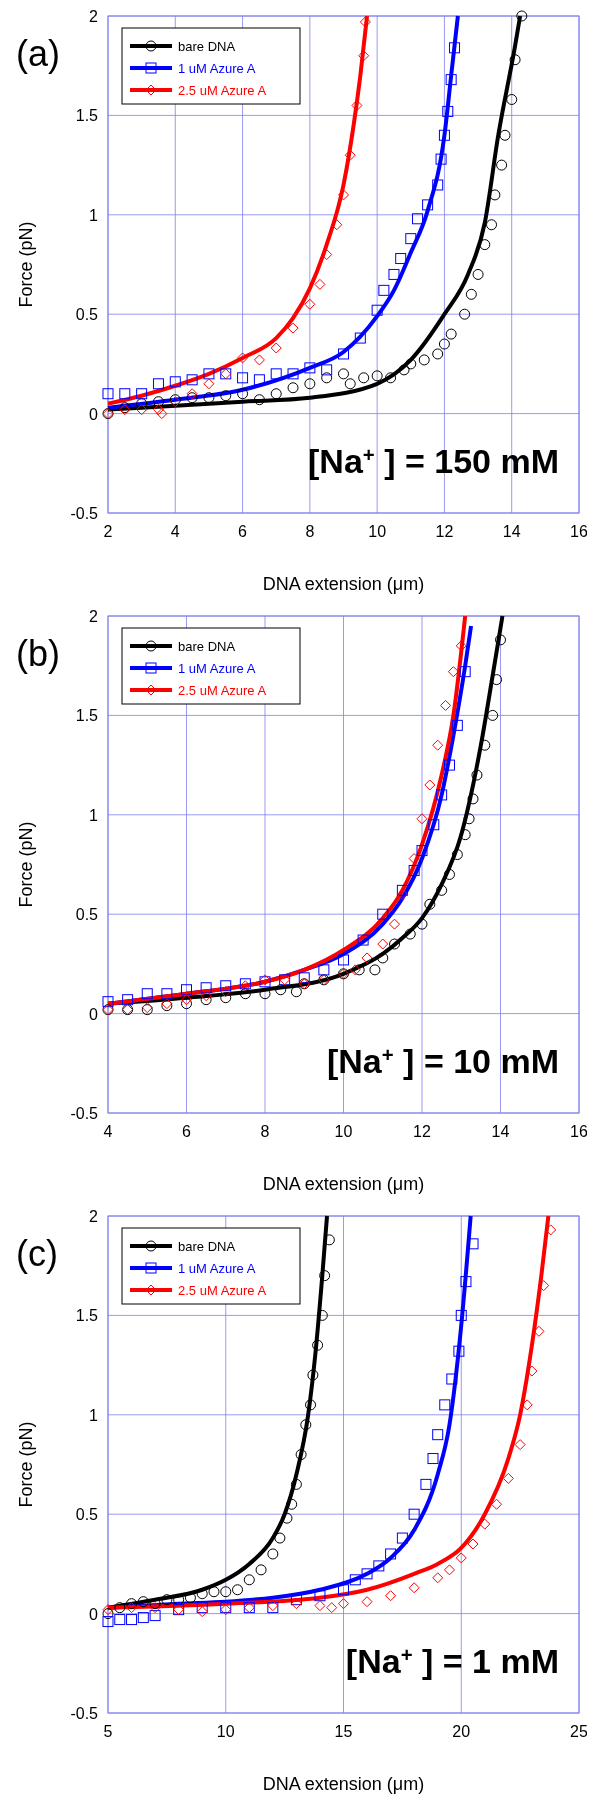 The height and width of the screenshot is (1804, 595). What do you see at coordinates (108, 1131) in the screenshot?
I see `x-tick-label: 4` at bounding box center [108, 1131].